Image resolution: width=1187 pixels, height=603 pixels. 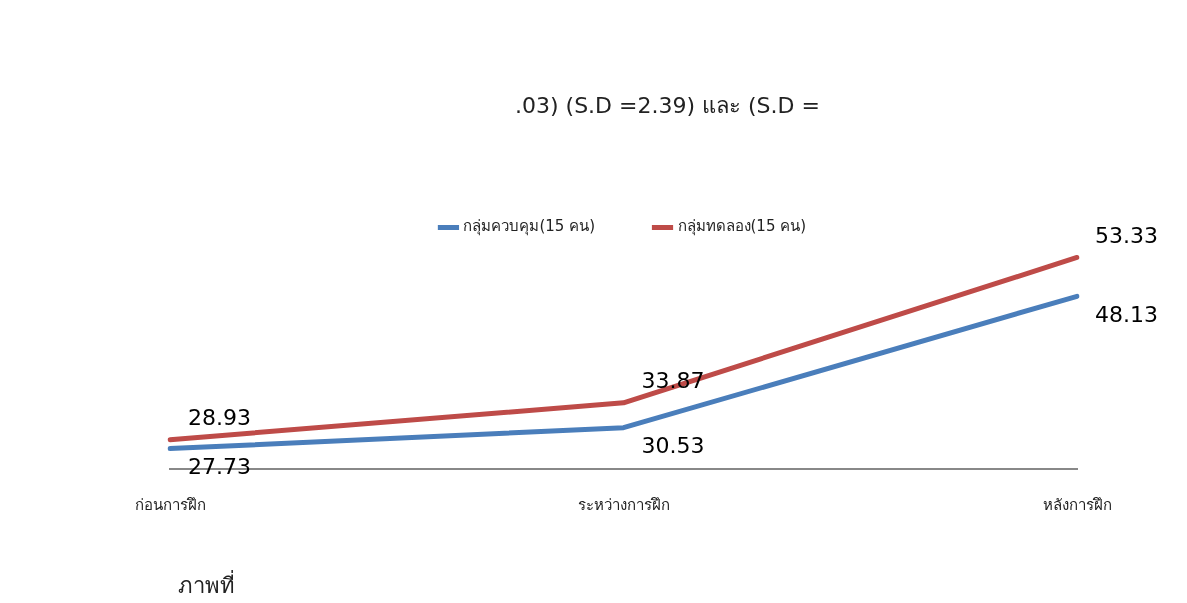 What do you see at coordinates (206, 584) in the screenshot?
I see `text: ภาพที่` at bounding box center [206, 584].